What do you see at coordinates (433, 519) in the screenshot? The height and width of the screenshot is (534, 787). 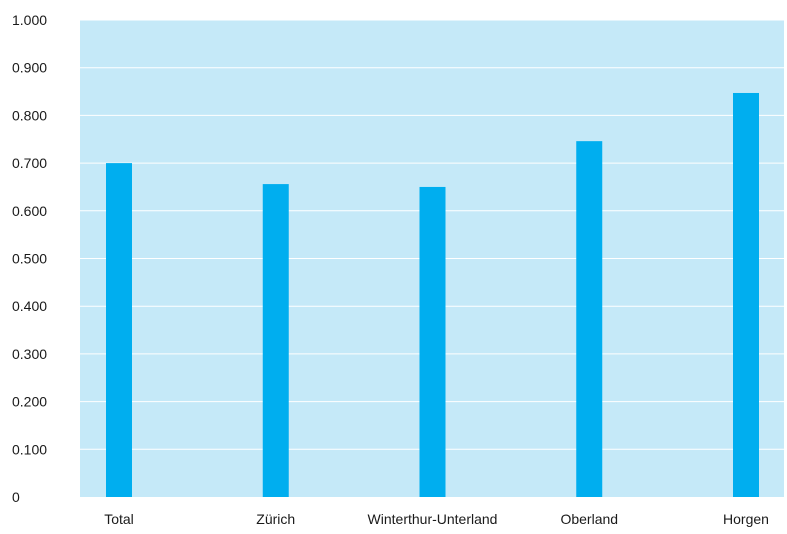 I see `x-tick-label: Winterthur-Unterland` at bounding box center [433, 519].